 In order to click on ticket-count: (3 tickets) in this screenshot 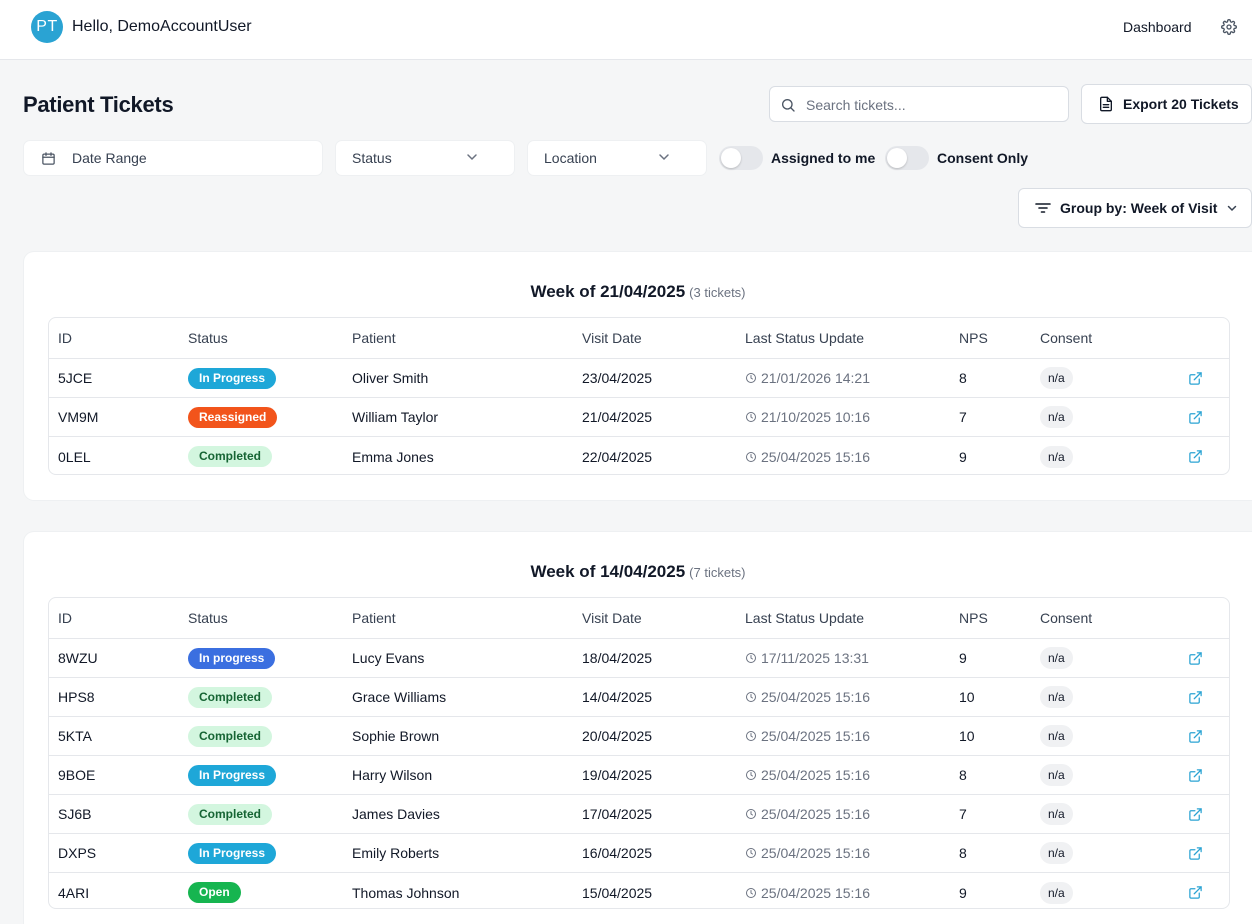, I will do `click(717, 292)`.